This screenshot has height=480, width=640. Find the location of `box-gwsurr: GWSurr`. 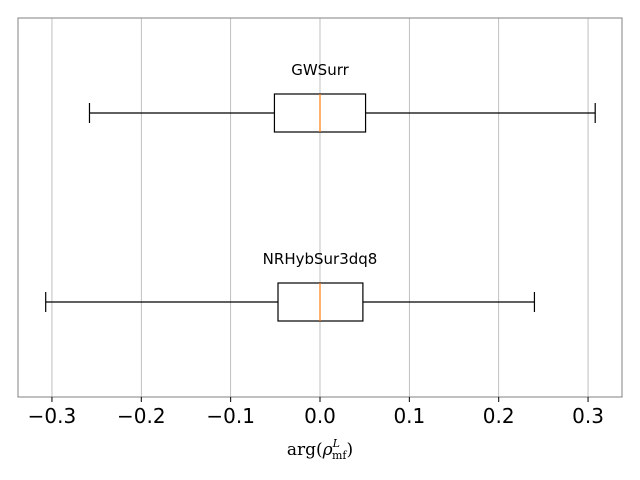

box-gwsurr: GWSurr is located at coordinates (342, 97).